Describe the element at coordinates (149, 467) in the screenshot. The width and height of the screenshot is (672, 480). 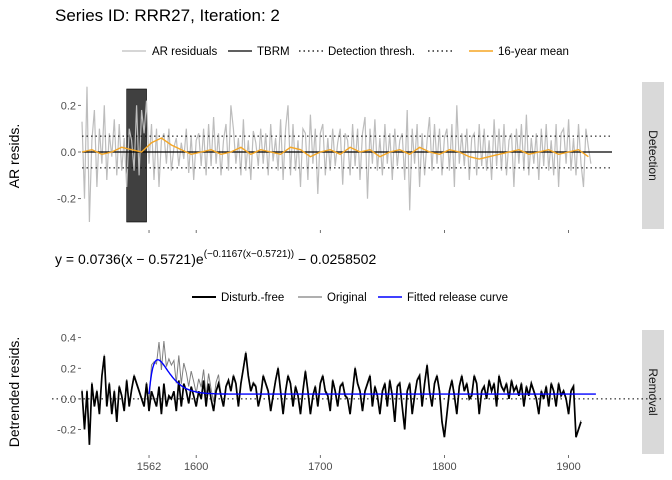
I see `removal-x-tick-label: 1562` at that location.